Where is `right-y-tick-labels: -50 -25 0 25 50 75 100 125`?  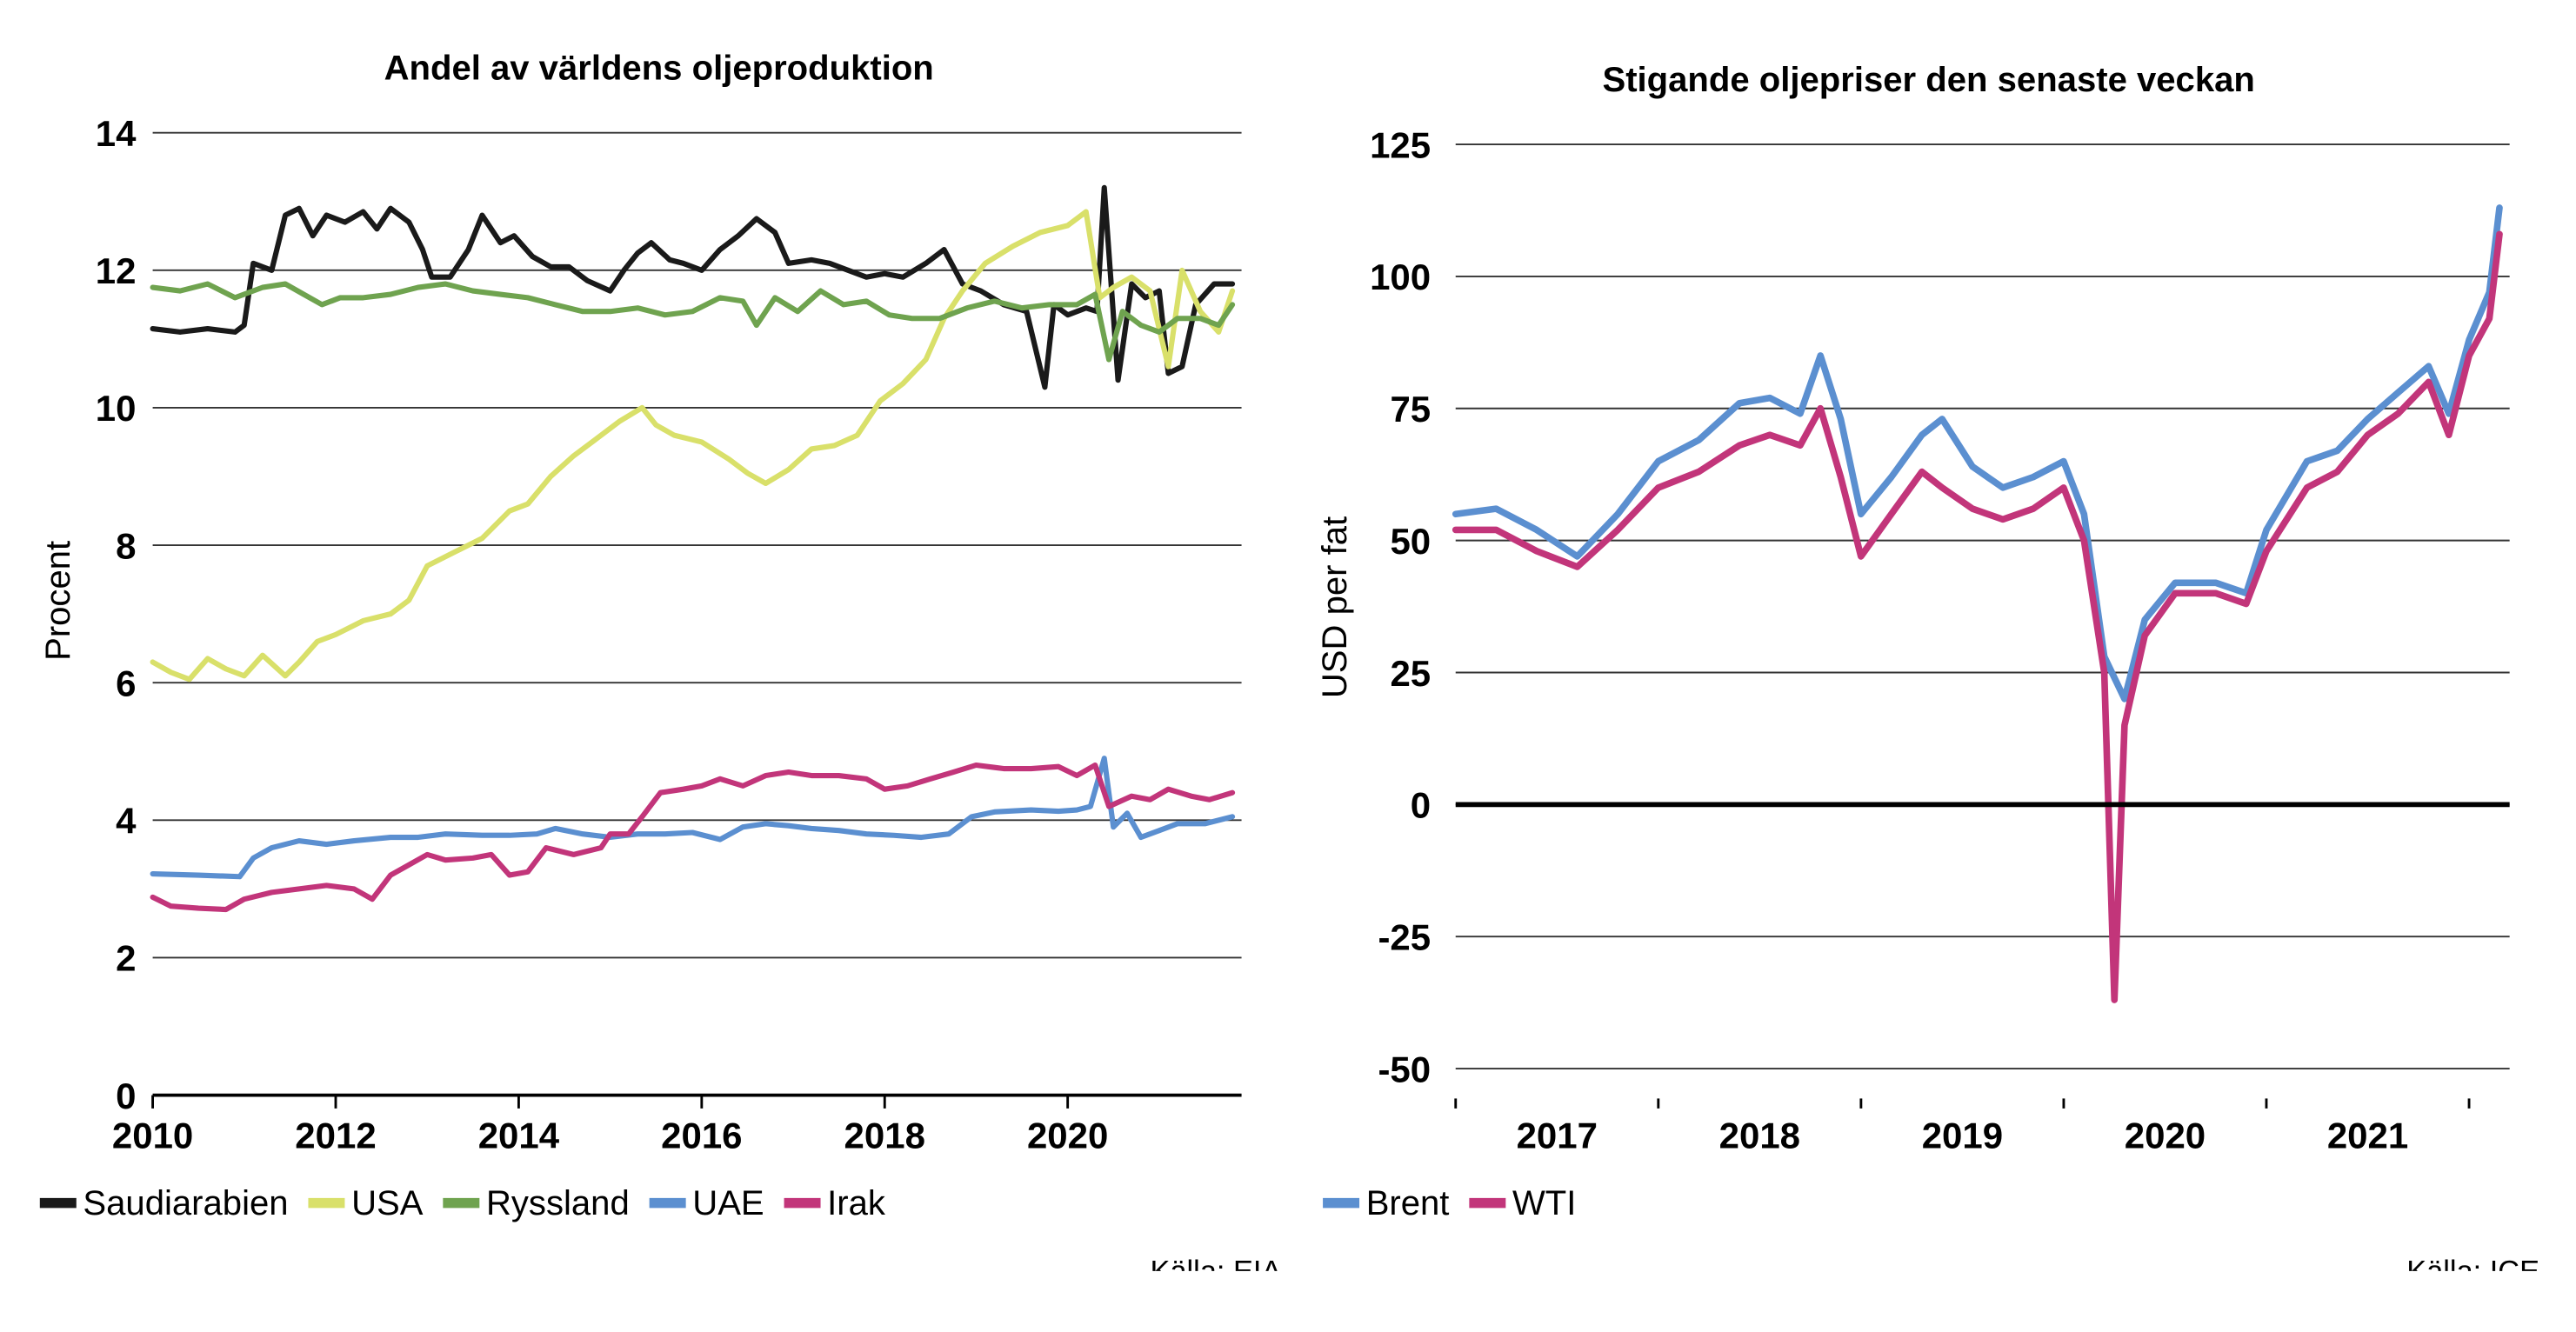
right-y-tick-labels: -50 -25 0 25 50 75 100 125 is located at coordinates (1400, 606).